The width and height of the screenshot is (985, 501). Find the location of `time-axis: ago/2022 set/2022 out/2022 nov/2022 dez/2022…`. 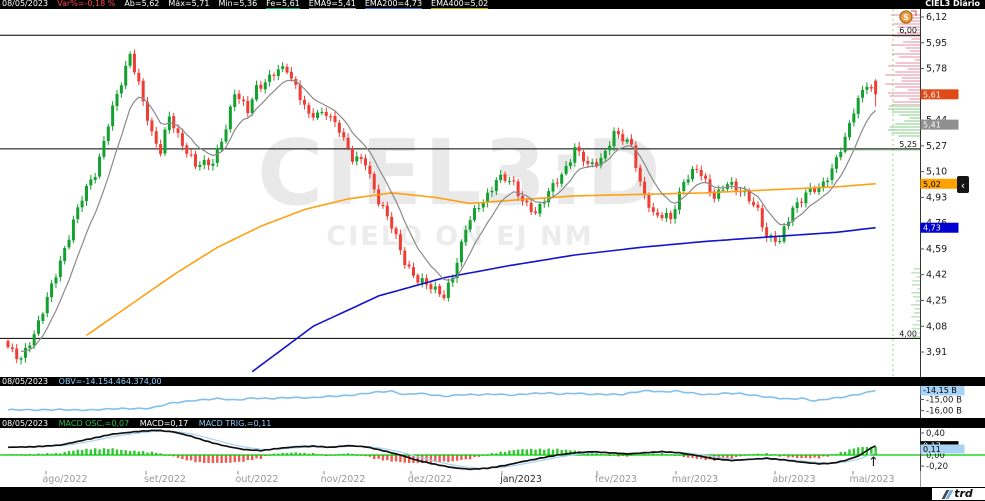

time-axis: ago/2022 set/2022 out/2022 nov/2022 dez/2022… is located at coordinates (492, 479).